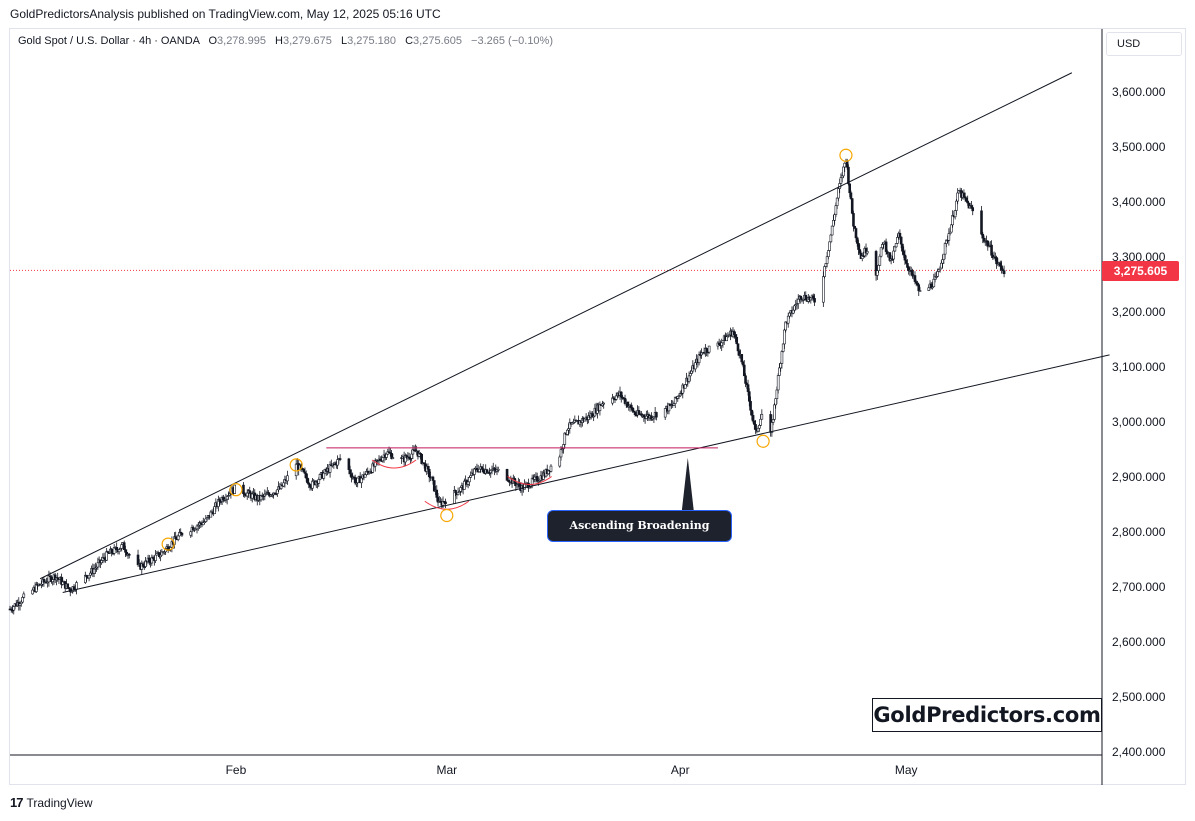  I want to click on y-tick-label: 3,400.000, so click(1139, 202).